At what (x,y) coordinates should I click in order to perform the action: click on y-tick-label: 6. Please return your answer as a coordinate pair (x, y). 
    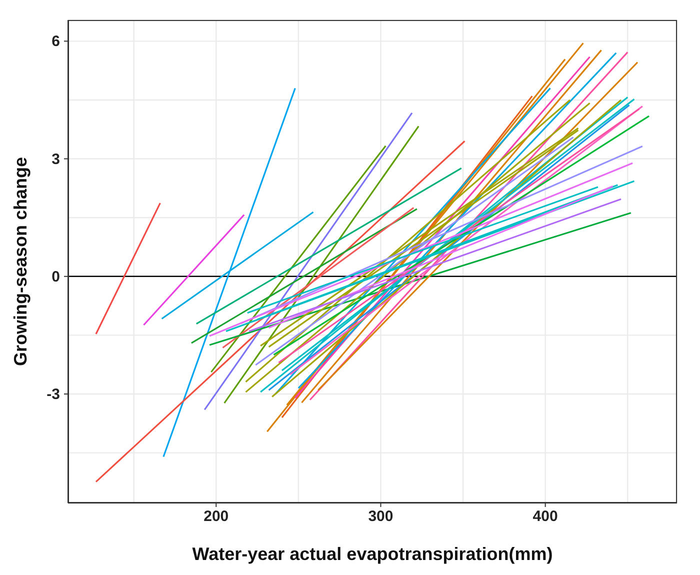
    Looking at the image, I should click on (56, 41).